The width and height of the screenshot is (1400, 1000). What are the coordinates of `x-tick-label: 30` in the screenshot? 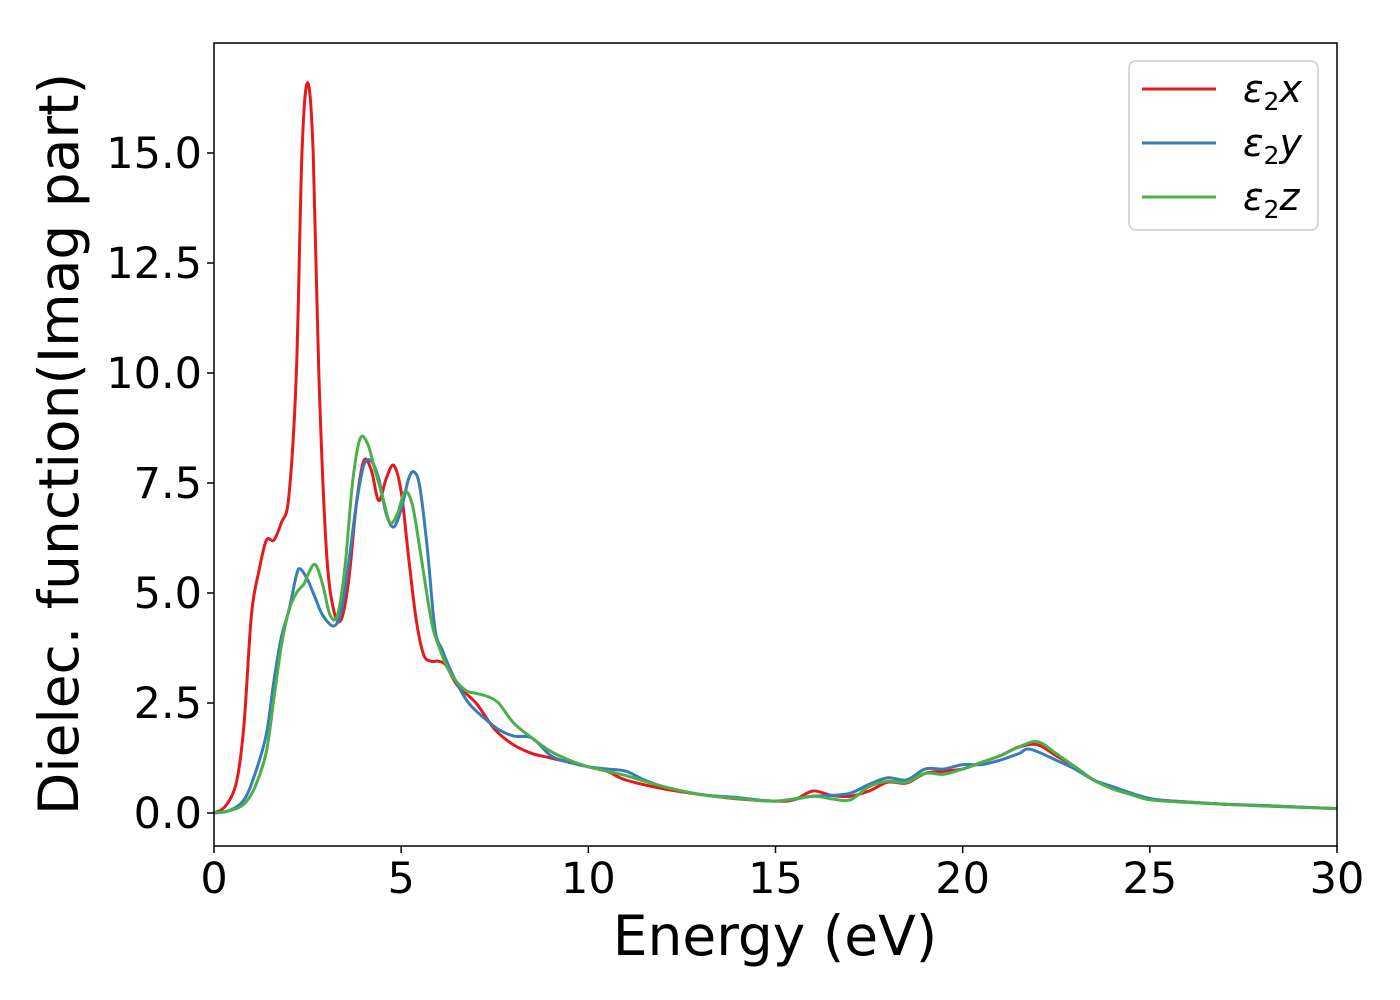 It's located at (1337, 879).